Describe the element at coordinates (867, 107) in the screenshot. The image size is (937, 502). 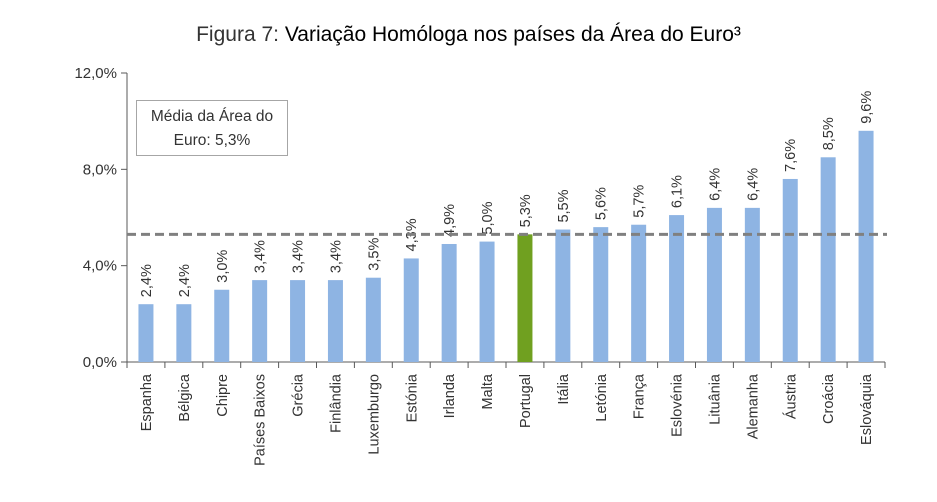
I see `data-label: 9,6%` at that location.